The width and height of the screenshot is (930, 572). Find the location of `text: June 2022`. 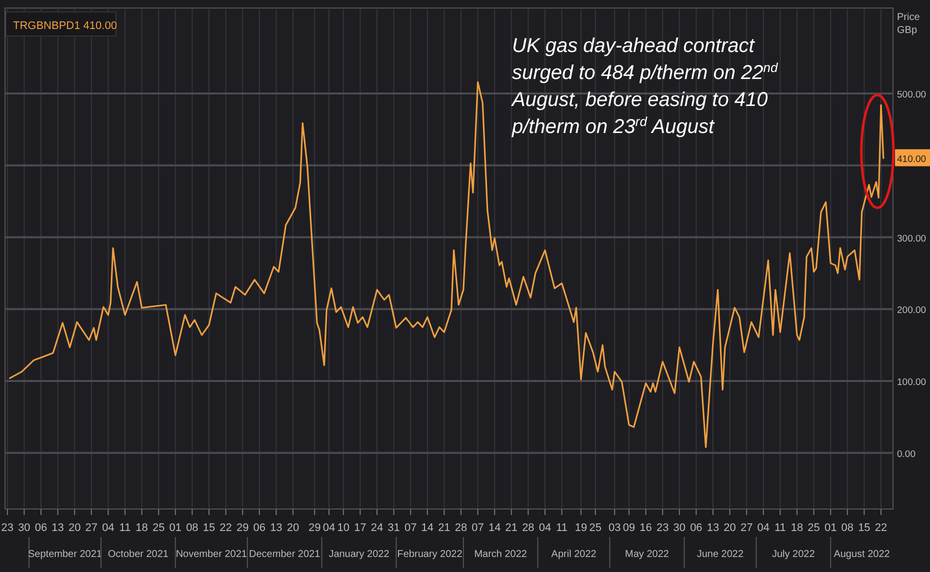

text: June 2022 is located at coordinates (720, 554).